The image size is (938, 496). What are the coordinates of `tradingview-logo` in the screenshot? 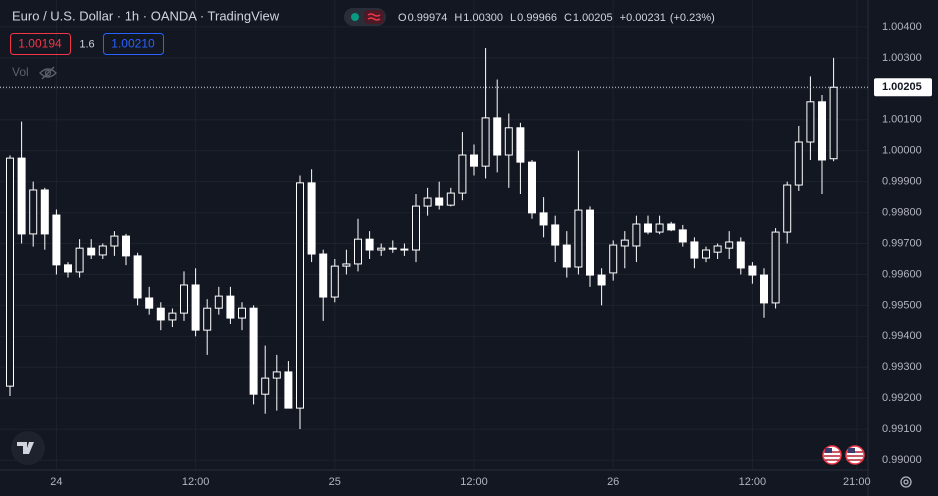 It's located at (28, 448).